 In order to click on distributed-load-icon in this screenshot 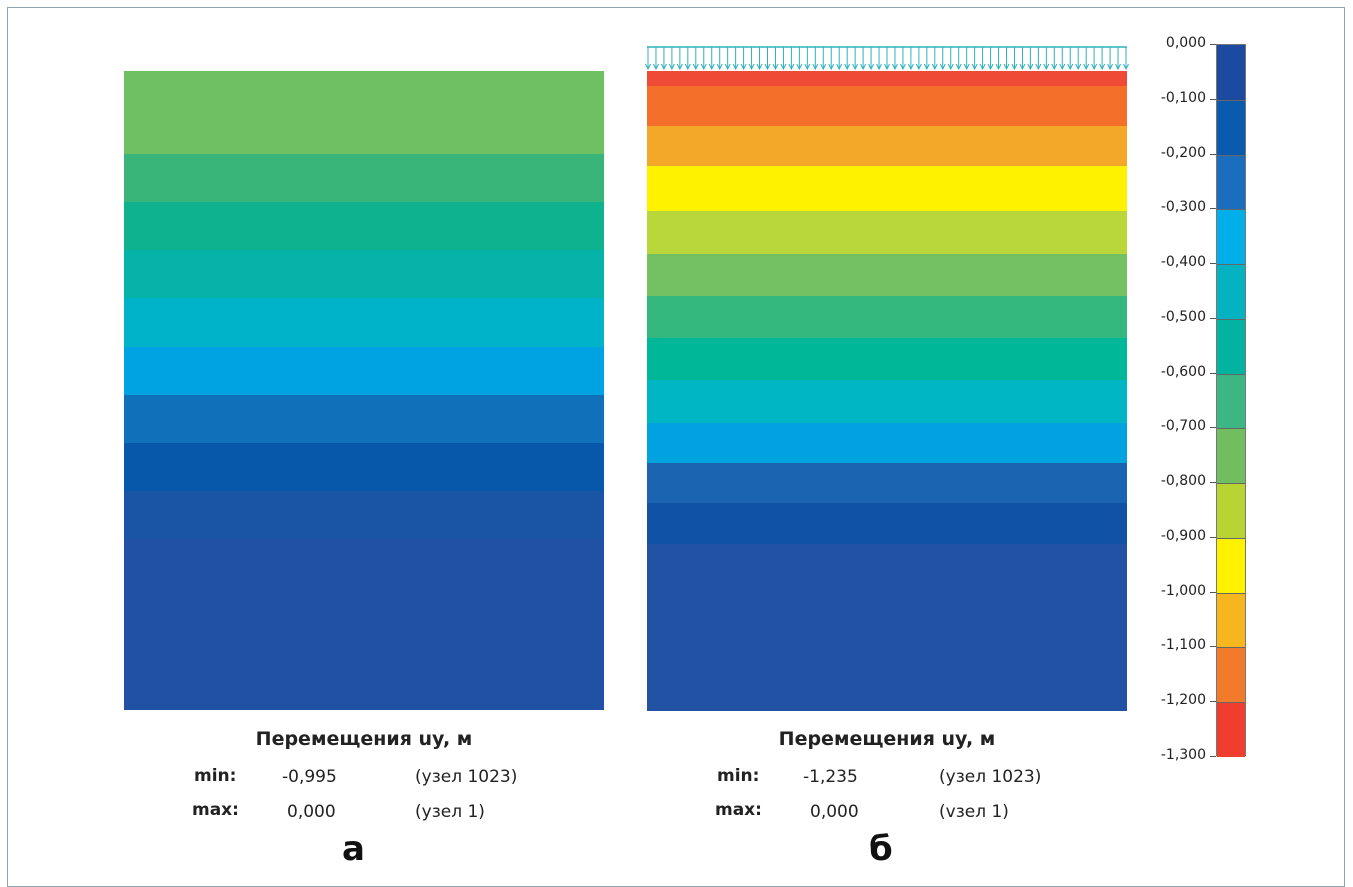, I will do `click(887, 58)`.